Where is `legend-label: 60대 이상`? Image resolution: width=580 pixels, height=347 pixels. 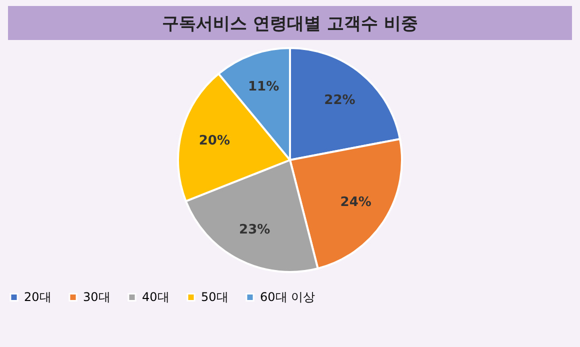
legend-label: 60대 이상 is located at coordinates (288, 297).